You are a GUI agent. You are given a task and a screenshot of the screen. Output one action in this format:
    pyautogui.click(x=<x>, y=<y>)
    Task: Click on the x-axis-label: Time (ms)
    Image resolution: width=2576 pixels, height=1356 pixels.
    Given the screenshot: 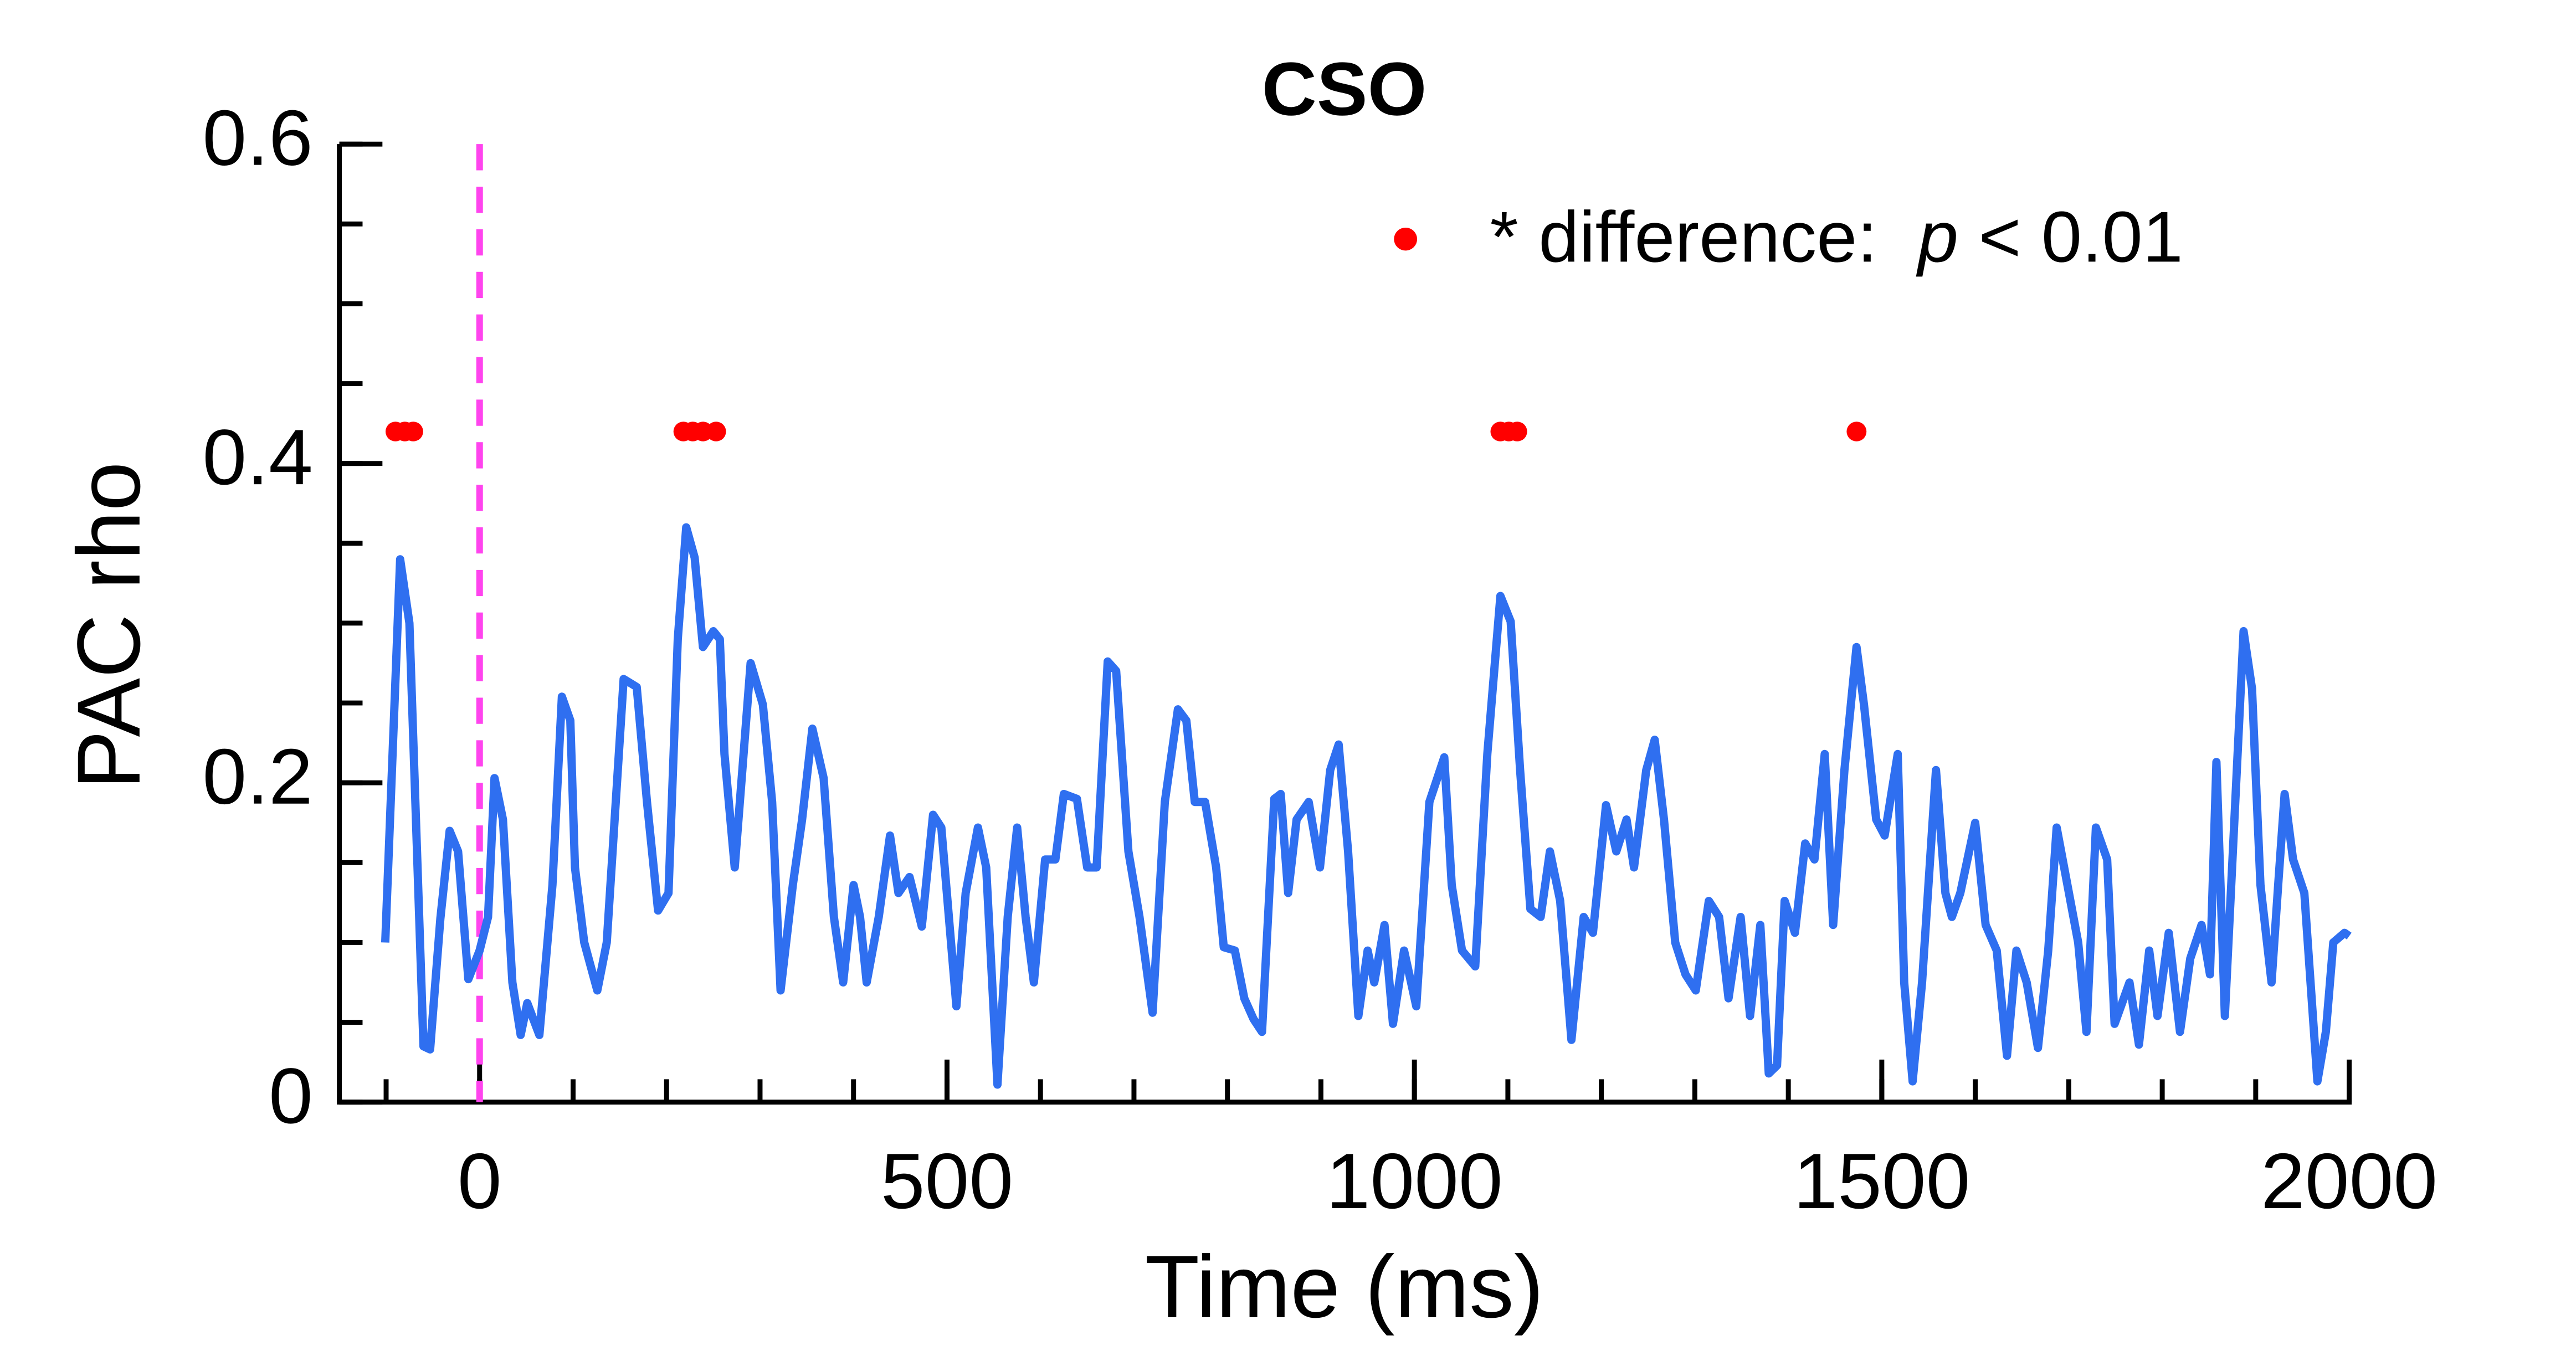 What is the action you would take?
    pyautogui.click(x=1344, y=1287)
    